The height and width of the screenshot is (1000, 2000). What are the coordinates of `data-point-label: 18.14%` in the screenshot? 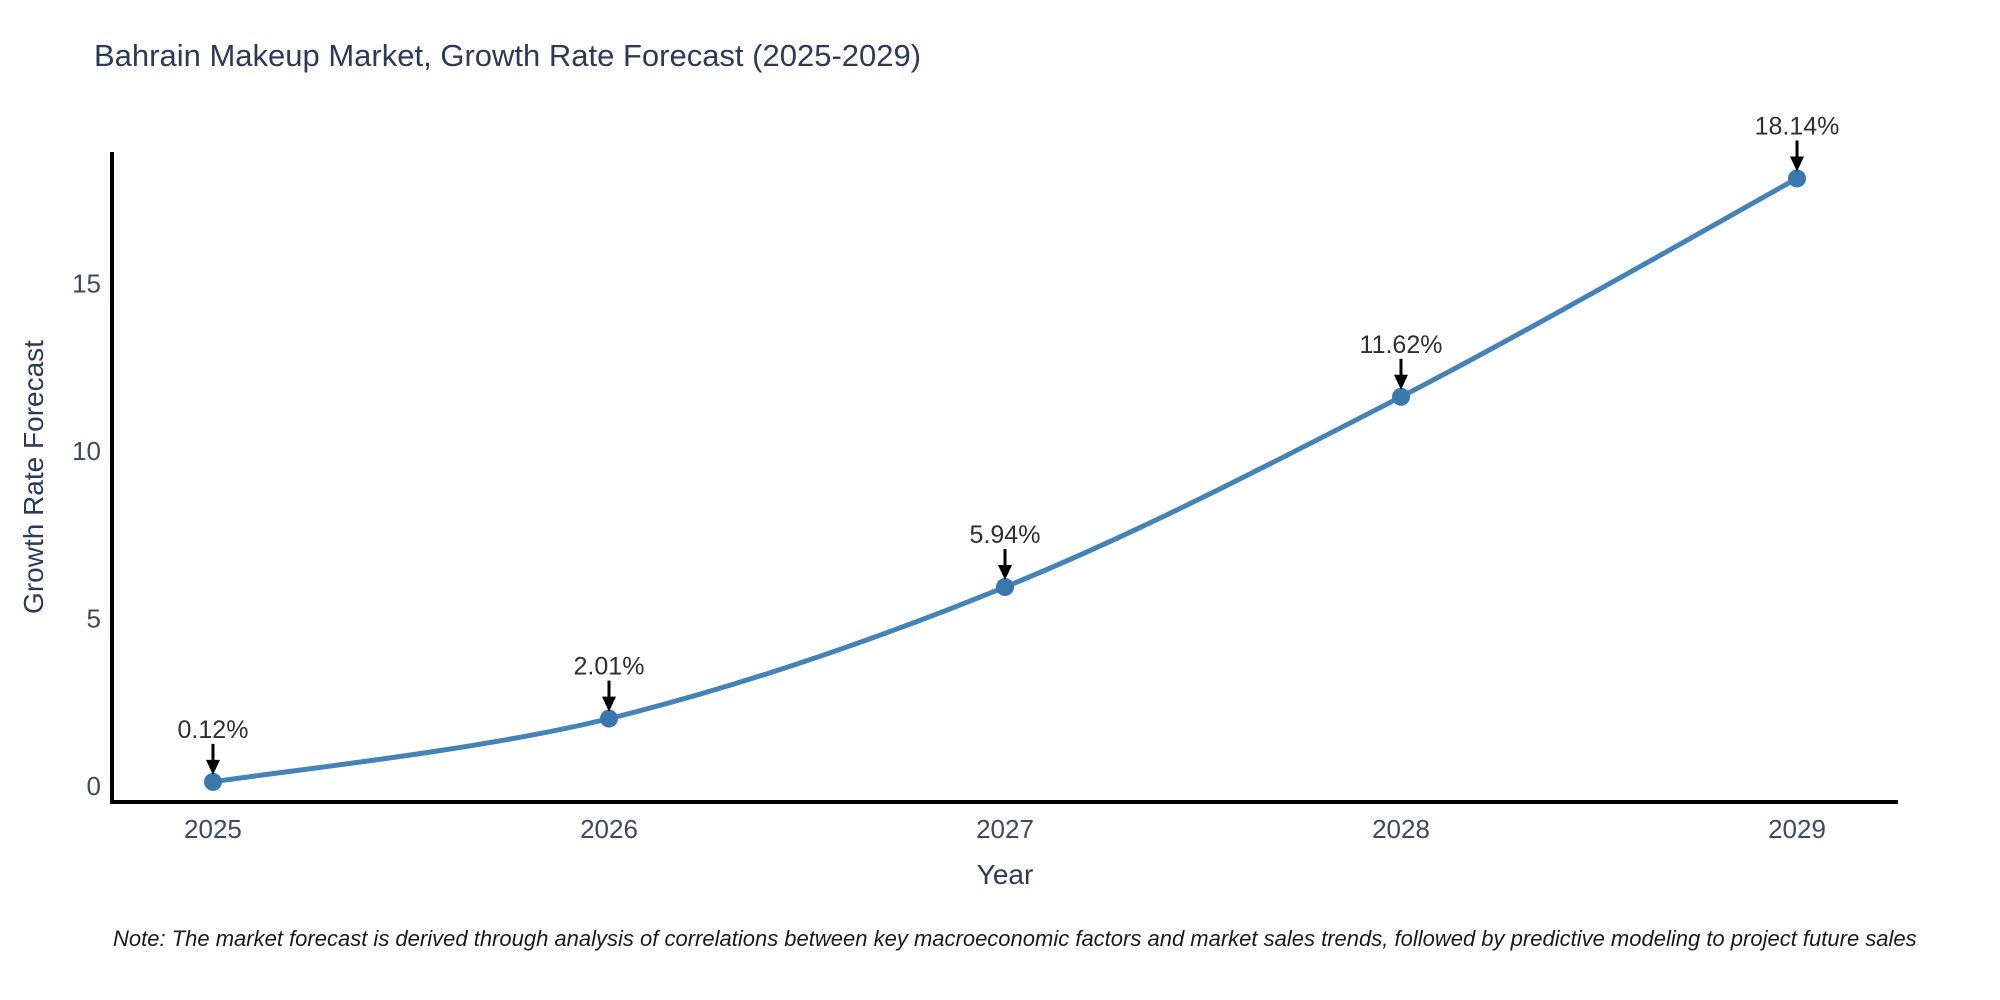 It's located at (1797, 126).